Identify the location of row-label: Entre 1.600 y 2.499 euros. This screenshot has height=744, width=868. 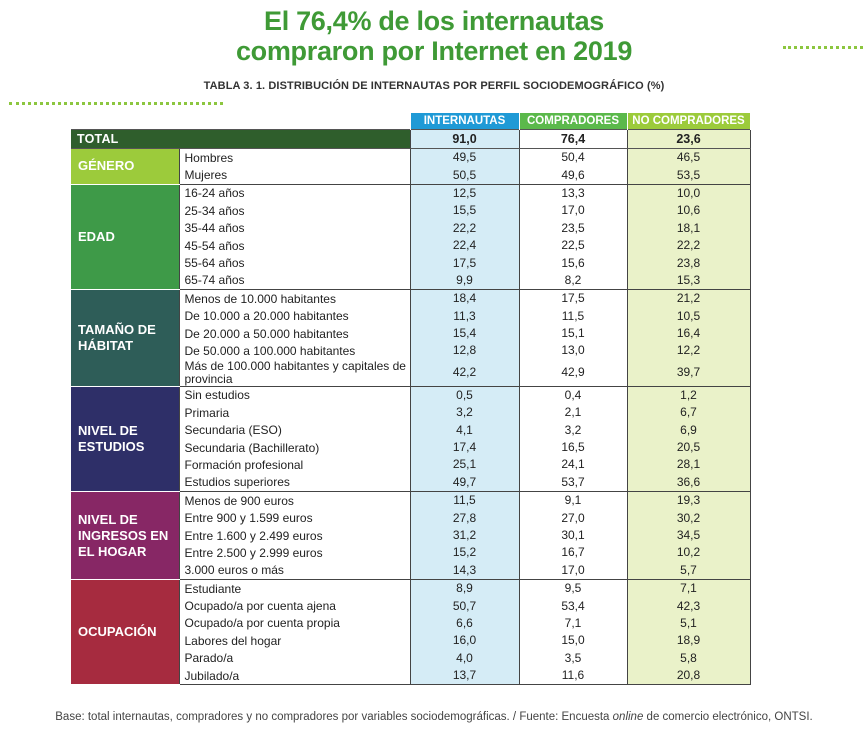
(294, 535).